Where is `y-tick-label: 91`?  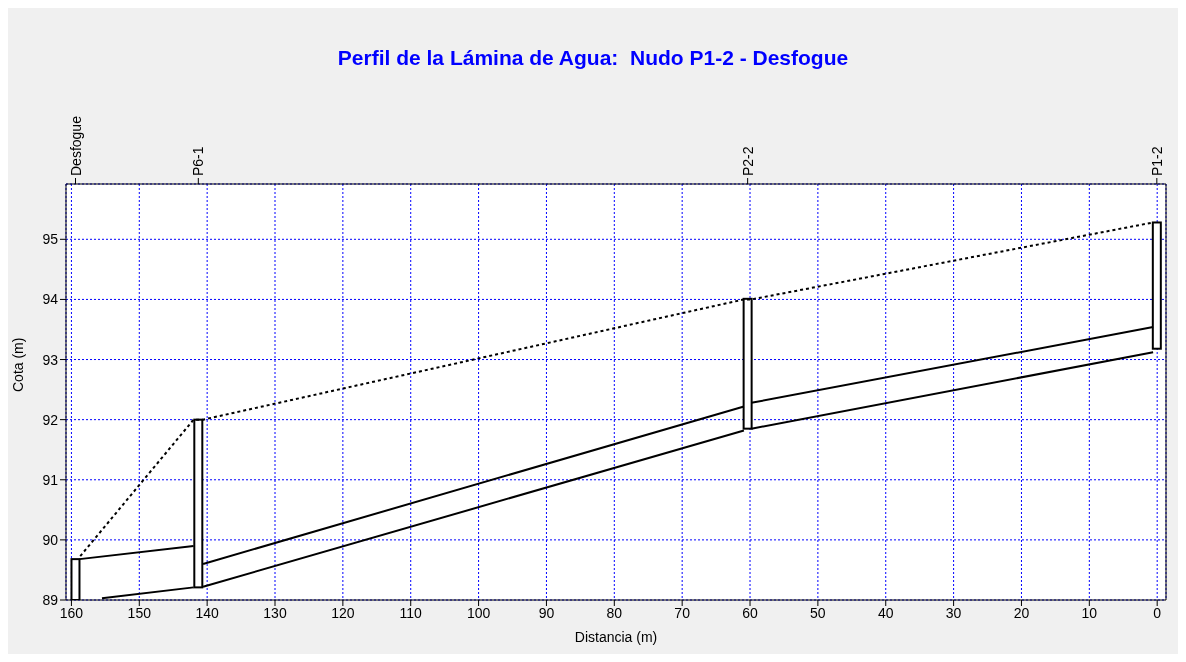
y-tick-label: 91 is located at coordinates (50, 479).